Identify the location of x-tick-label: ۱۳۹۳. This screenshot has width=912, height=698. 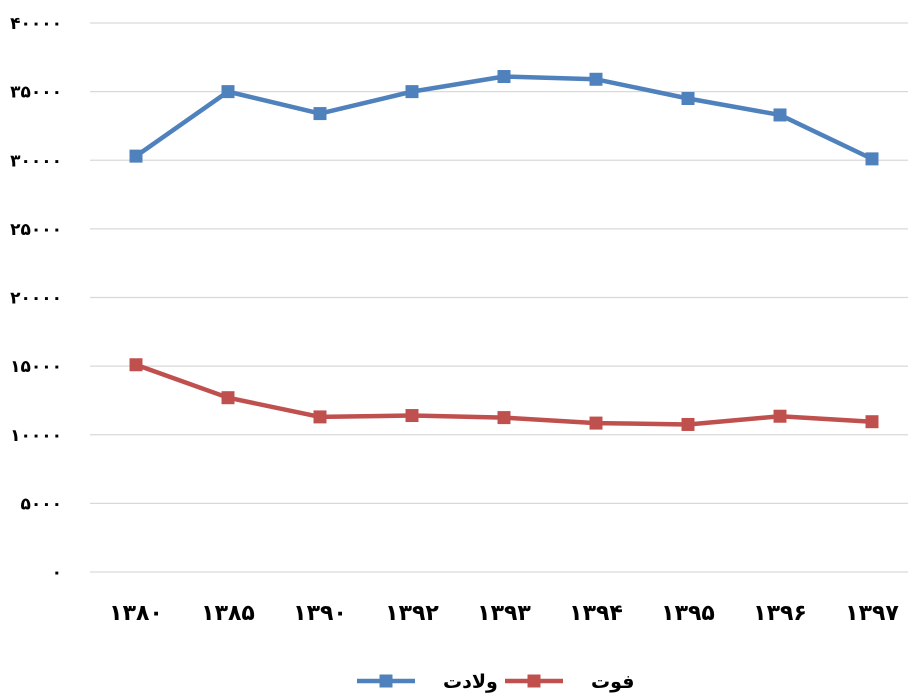
(504, 613).